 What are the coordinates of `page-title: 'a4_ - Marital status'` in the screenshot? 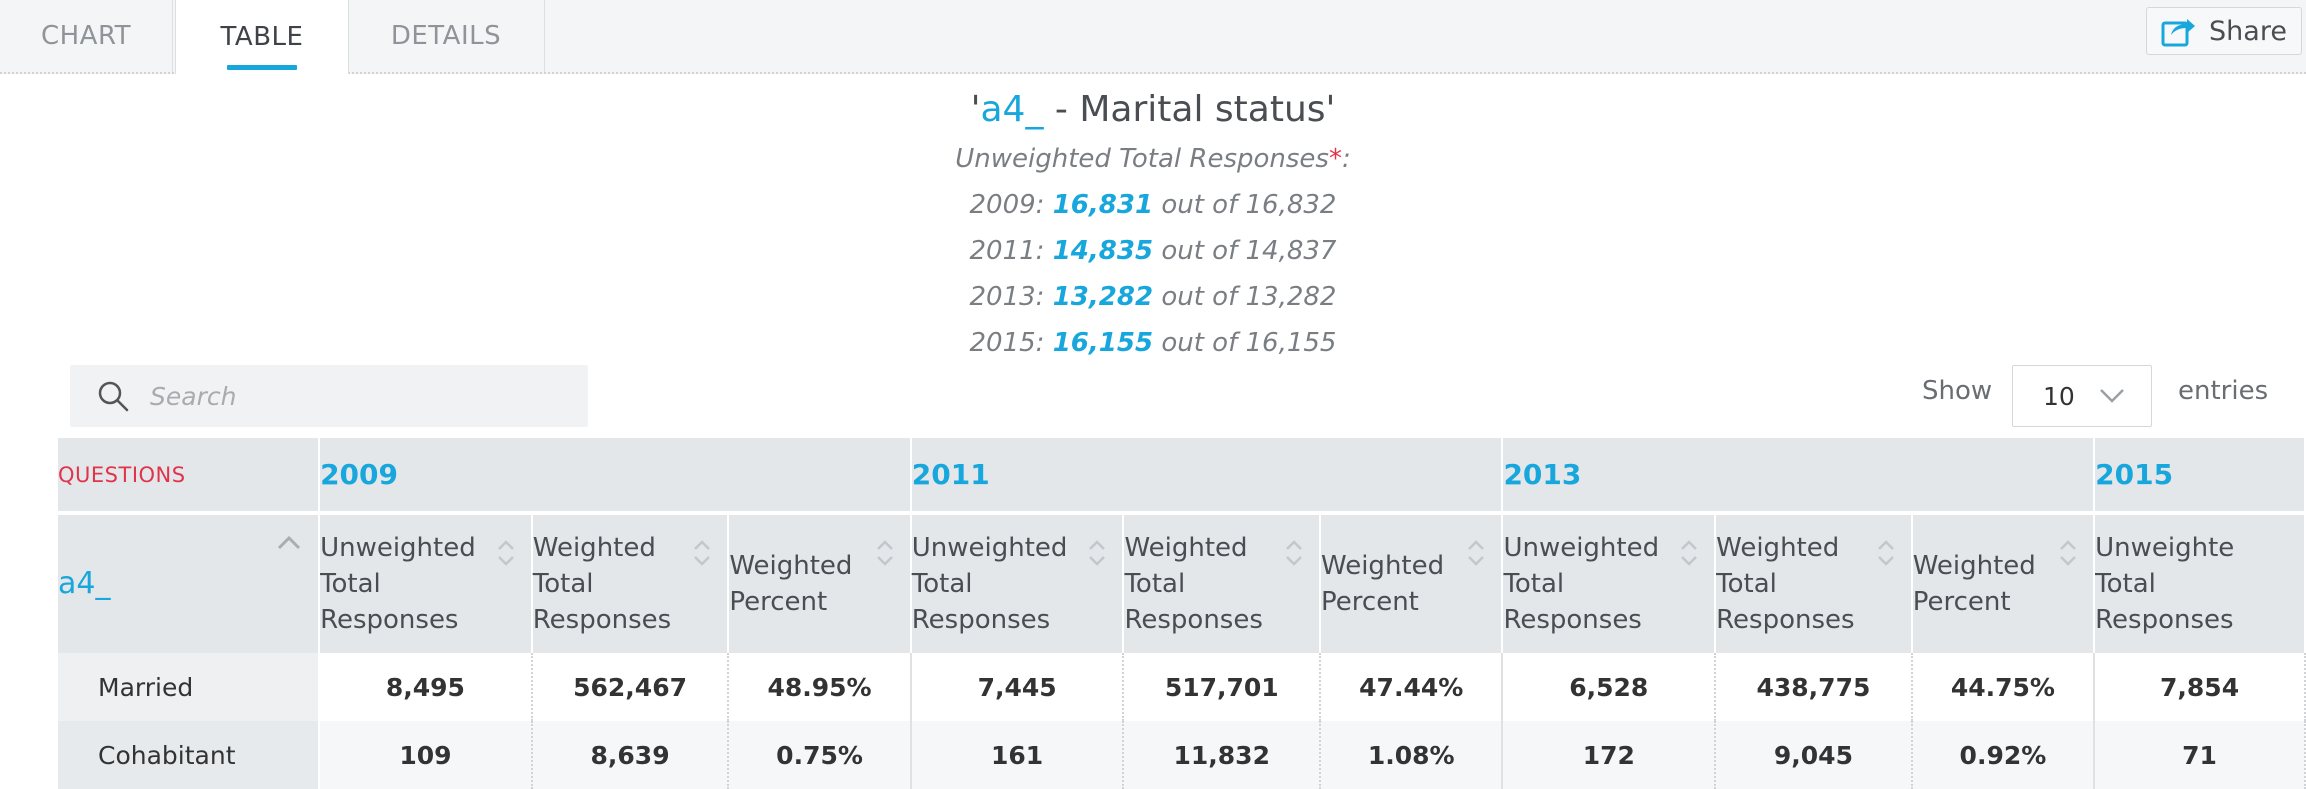 It's located at (1153, 110).